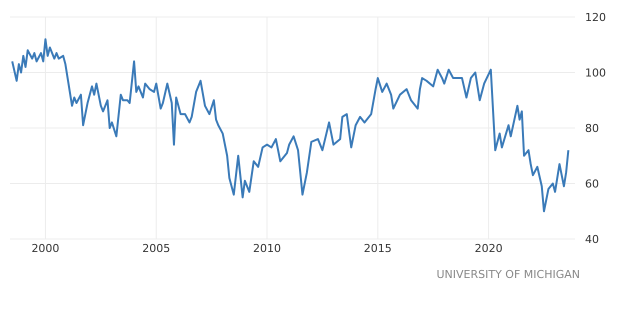  I want to click on text: UNIVERSITY OF MICHIGAN, so click(508, 274).